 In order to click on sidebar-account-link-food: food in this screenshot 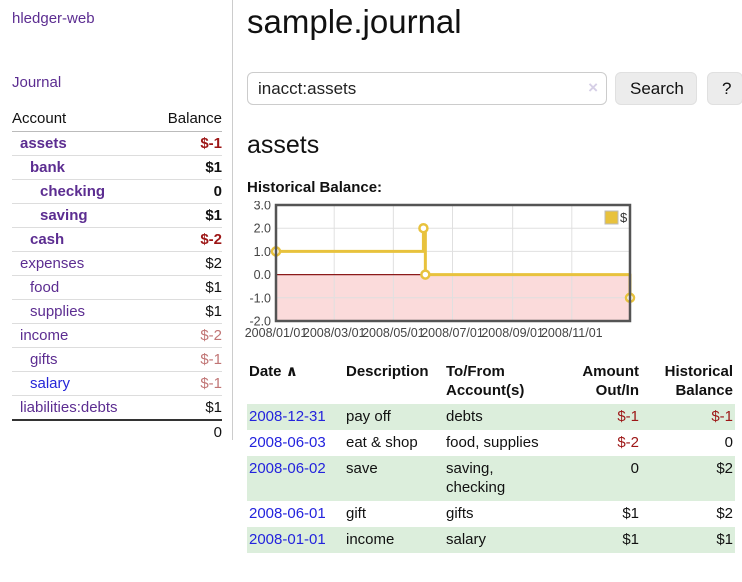, I will do `click(45, 287)`.